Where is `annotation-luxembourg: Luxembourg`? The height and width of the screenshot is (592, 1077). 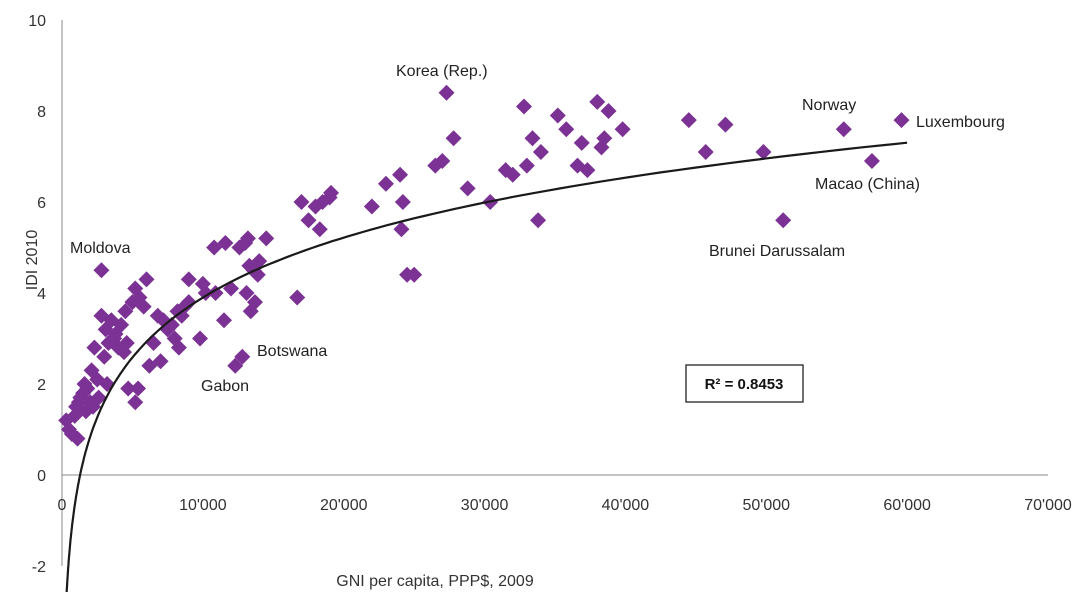 annotation-luxembourg: Luxembourg is located at coordinates (960, 122).